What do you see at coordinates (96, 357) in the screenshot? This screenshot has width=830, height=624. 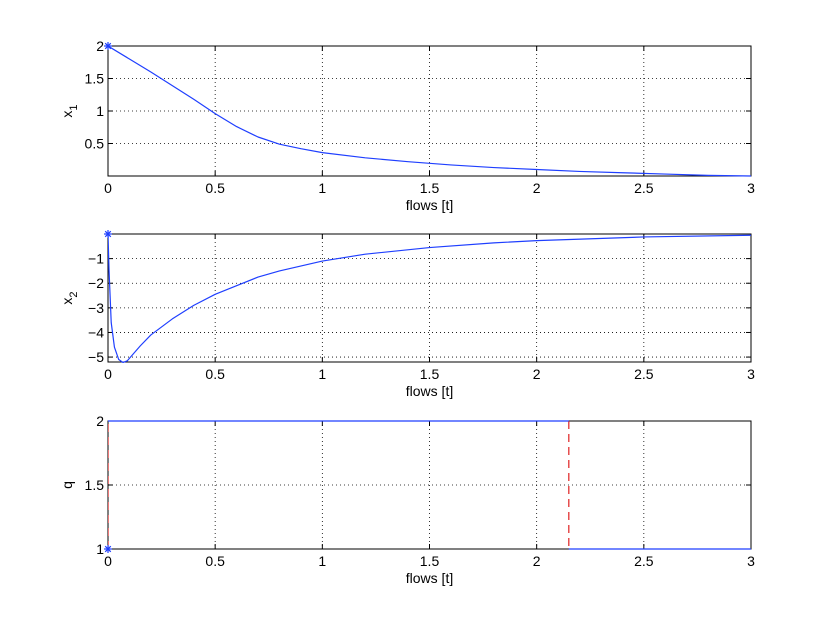 I see `y-tick-label: −5` at bounding box center [96, 357].